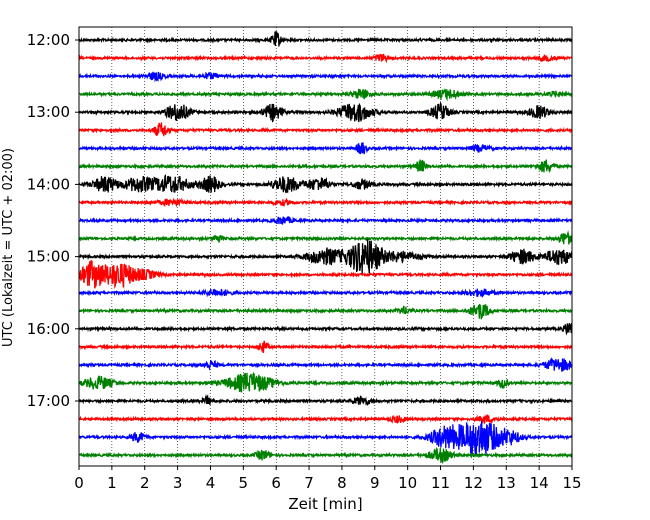 The image size is (650, 520). Describe the element at coordinates (53, 220) in the screenshot. I see `y-axis-ticks: 12:00 13:00 14:00 15:00 16:00 17:00` at that location.